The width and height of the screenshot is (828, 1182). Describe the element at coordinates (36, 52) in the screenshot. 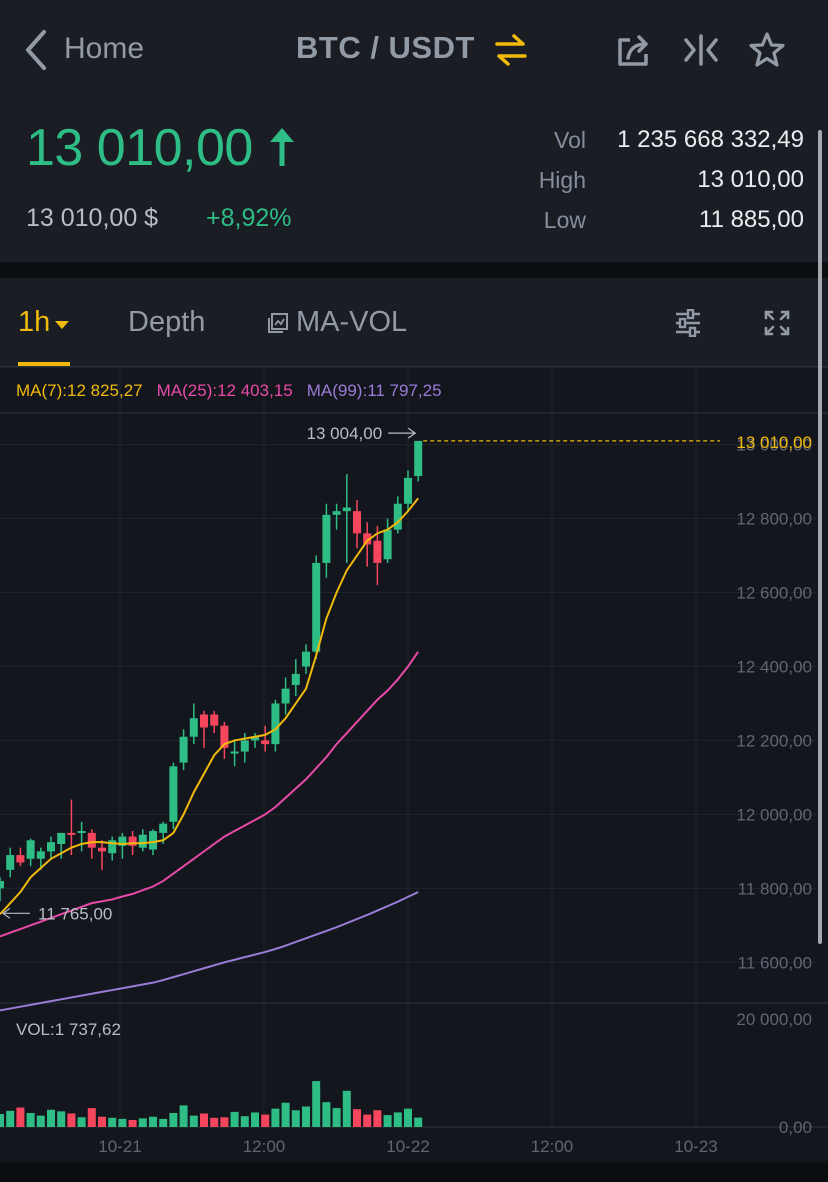

I see `chevron-left-icon` at that location.